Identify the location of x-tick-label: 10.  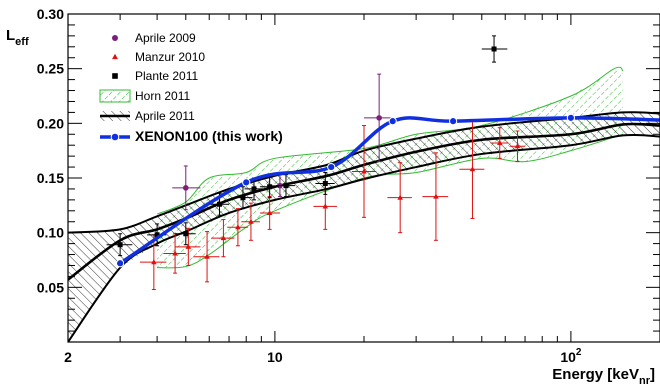
(275, 357).